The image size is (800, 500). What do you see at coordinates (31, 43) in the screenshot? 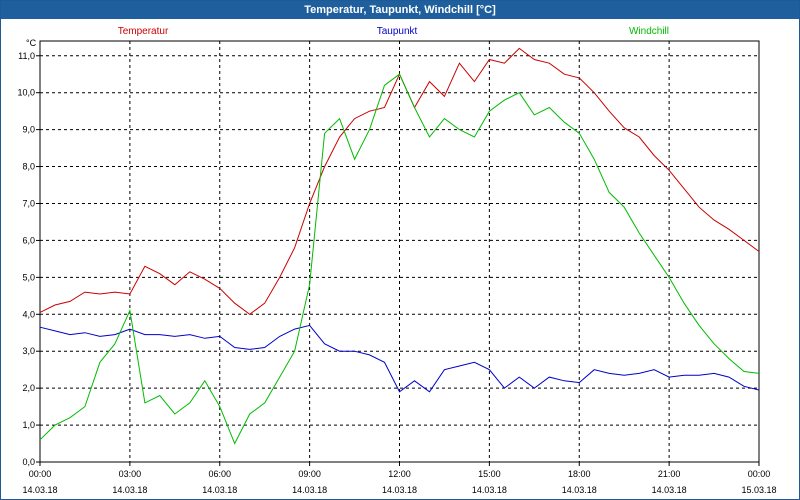
I see `y-axis-label: °C` at bounding box center [31, 43].